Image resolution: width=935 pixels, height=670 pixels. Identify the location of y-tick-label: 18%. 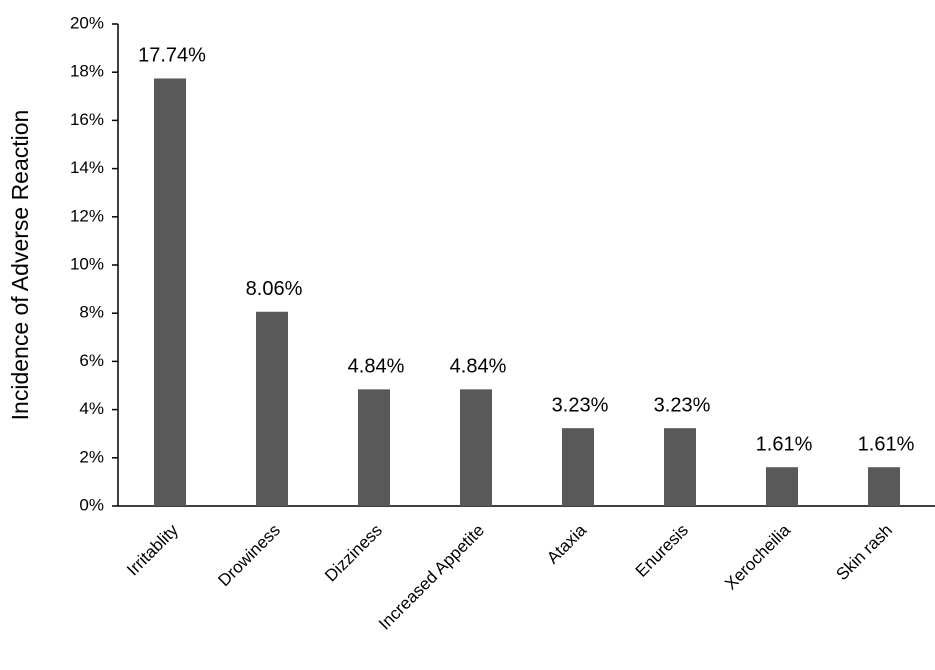
(87, 71).